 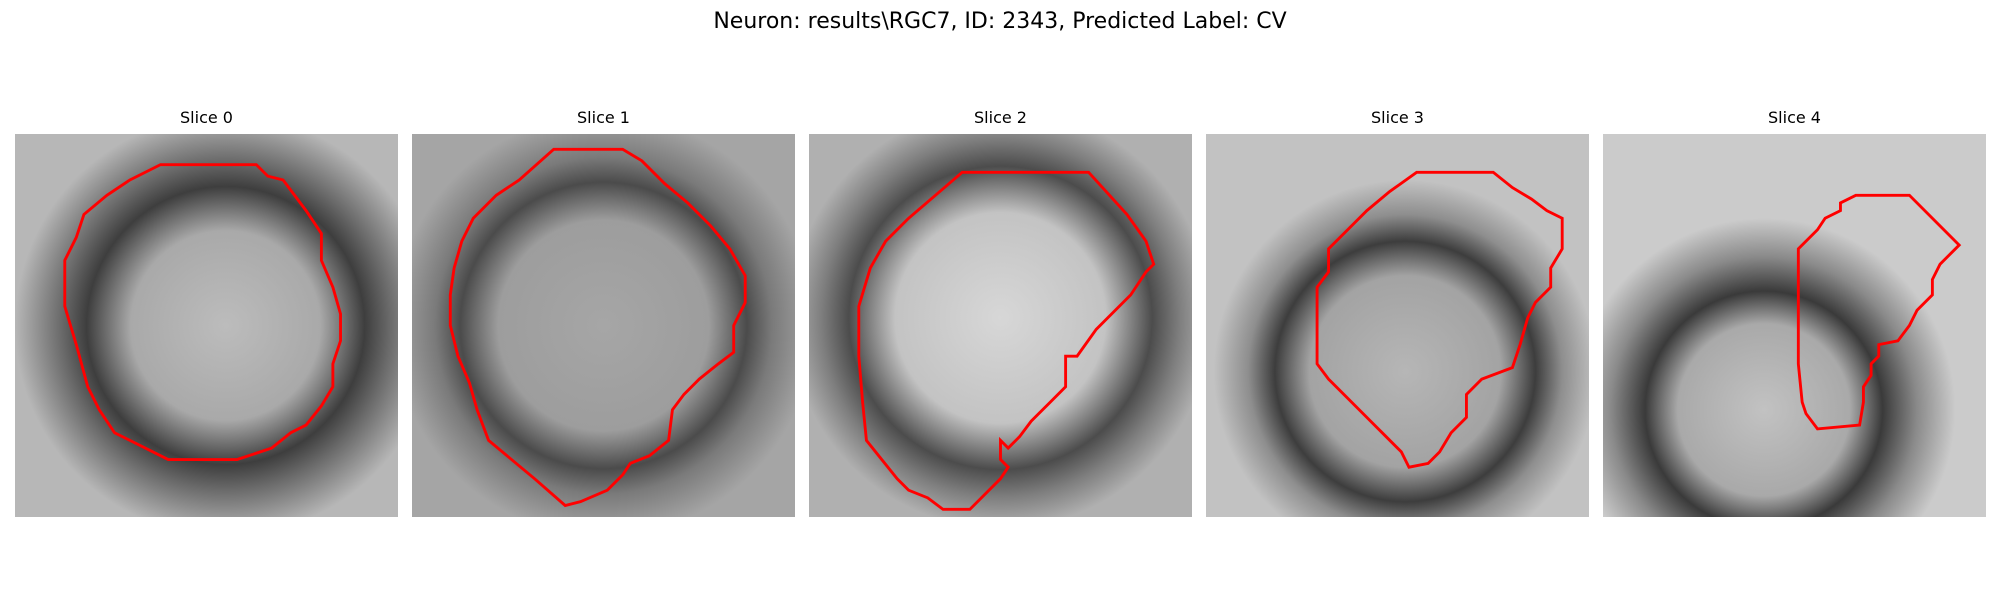 What do you see at coordinates (603, 117) in the screenshot?
I see `slice-title: Slice 1` at bounding box center [603, 117].